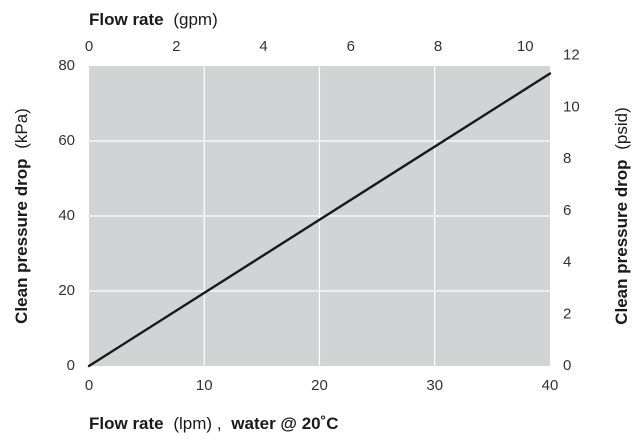 This screenshot has width=643, height=439. I want to click on bottom-tick-label: 20, so click(319, 385).